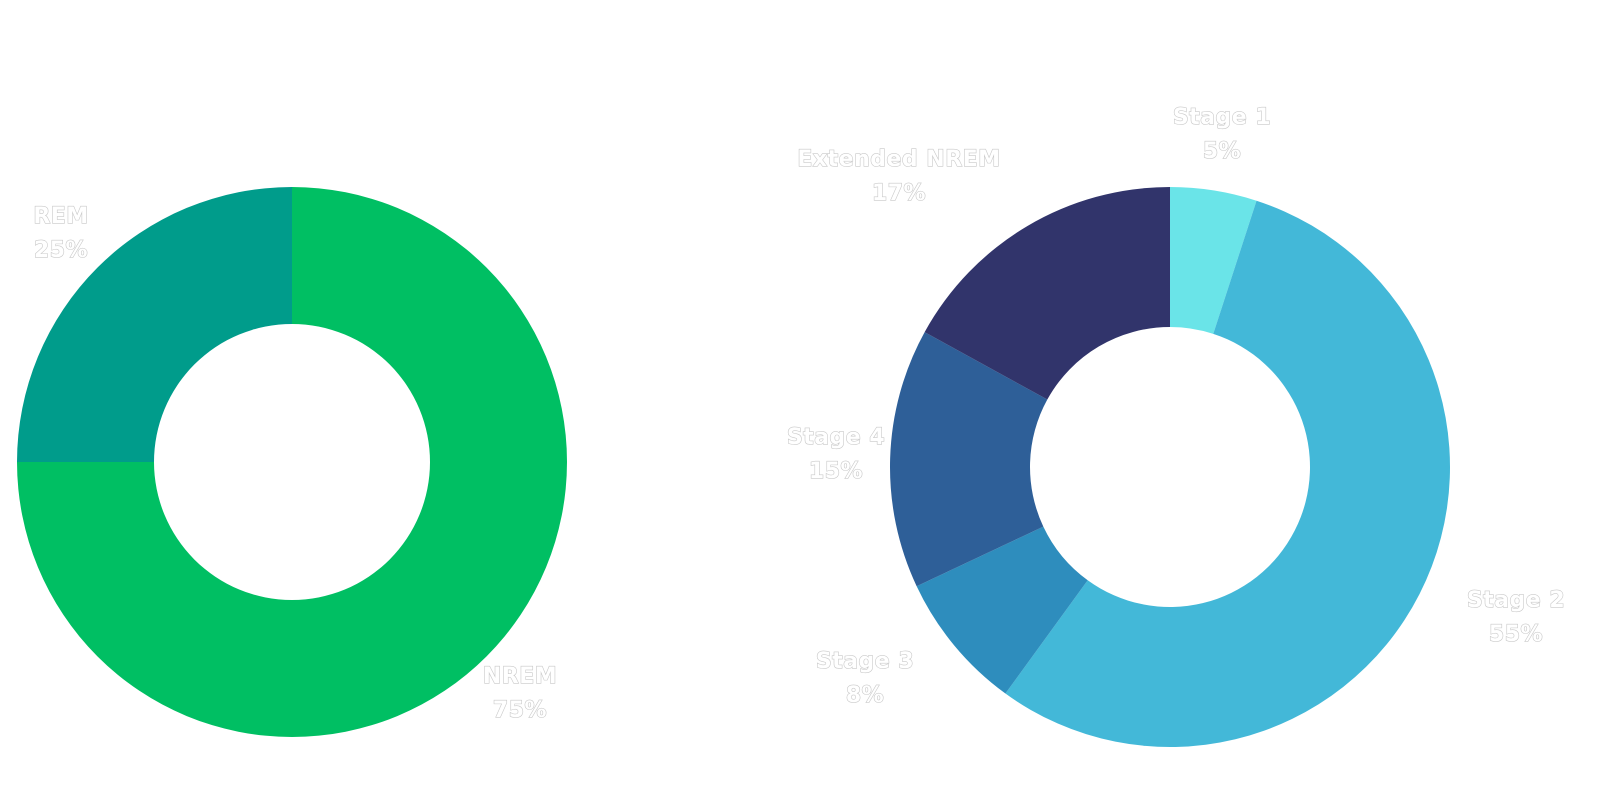 Image resolution: width=1611 pixels, height=792 pixels. What do you see at coordinates (61, 250) in the screenshot?
I see `value-label-rem: 25%` at bounding box center [61, 250].